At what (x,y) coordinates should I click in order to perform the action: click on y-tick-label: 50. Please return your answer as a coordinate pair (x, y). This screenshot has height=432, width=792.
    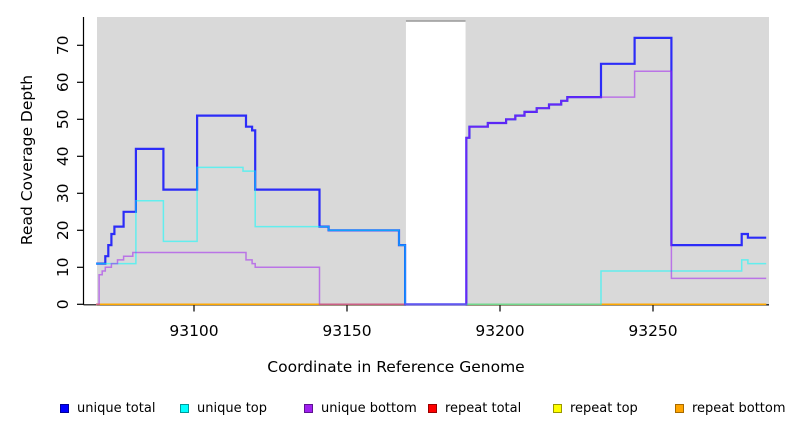
    Looking at the image, I should click on (63, 119).